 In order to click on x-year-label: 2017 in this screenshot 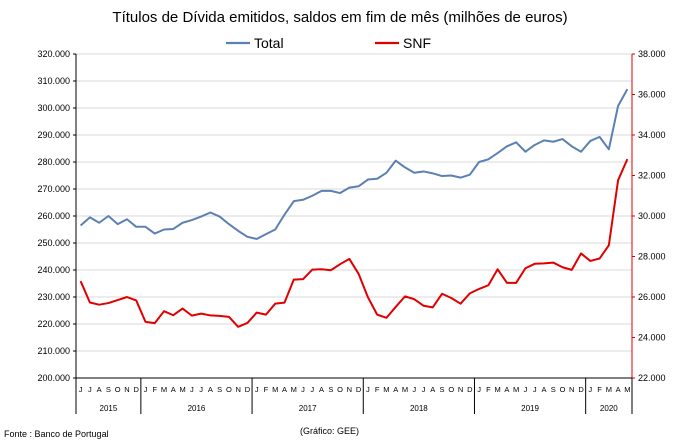, I will do `click(308, 408)`.